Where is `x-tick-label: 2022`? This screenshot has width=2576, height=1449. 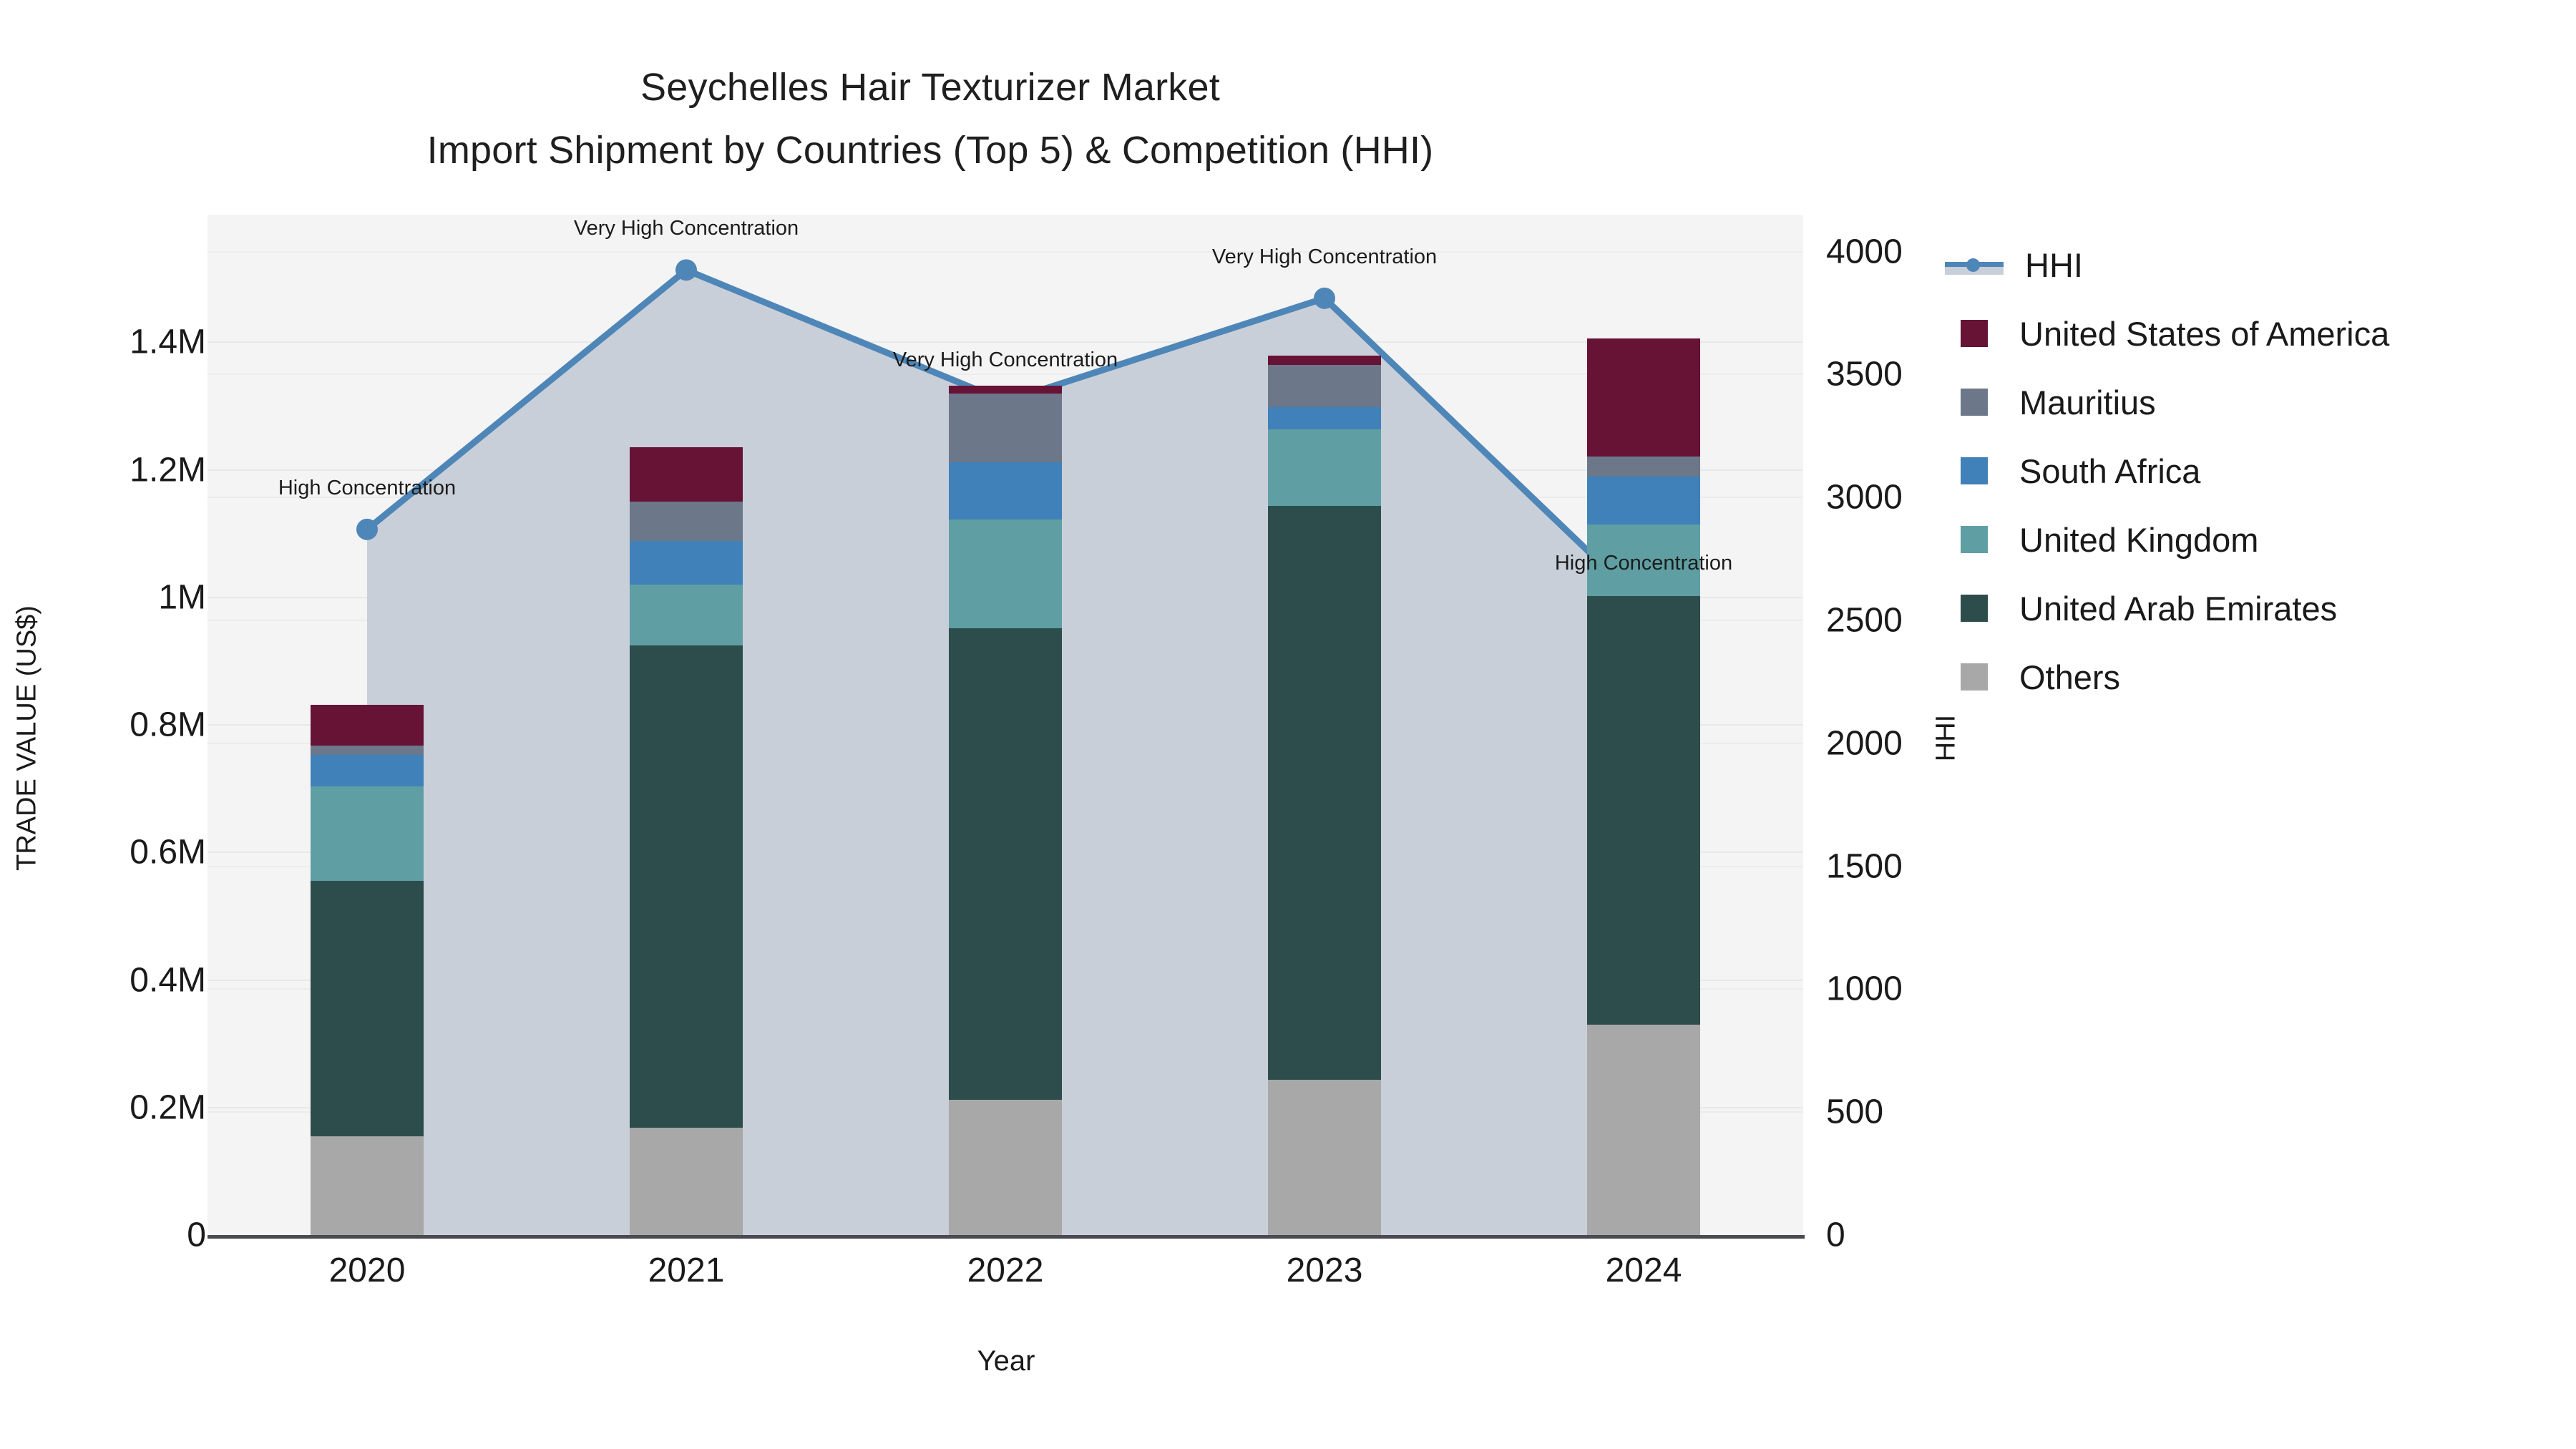 x-tick-label: 2022 is located at coordinates (1005, 1270).